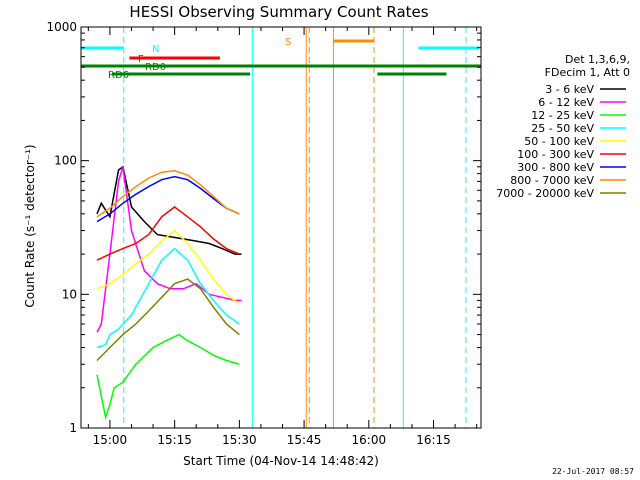 The height and width of the screenshot is (480, 640). What do you see at coordinates (433, 440) in the screenshot?
I see `x-tick-label-5: 16:15` at bounding box center [433, 440].